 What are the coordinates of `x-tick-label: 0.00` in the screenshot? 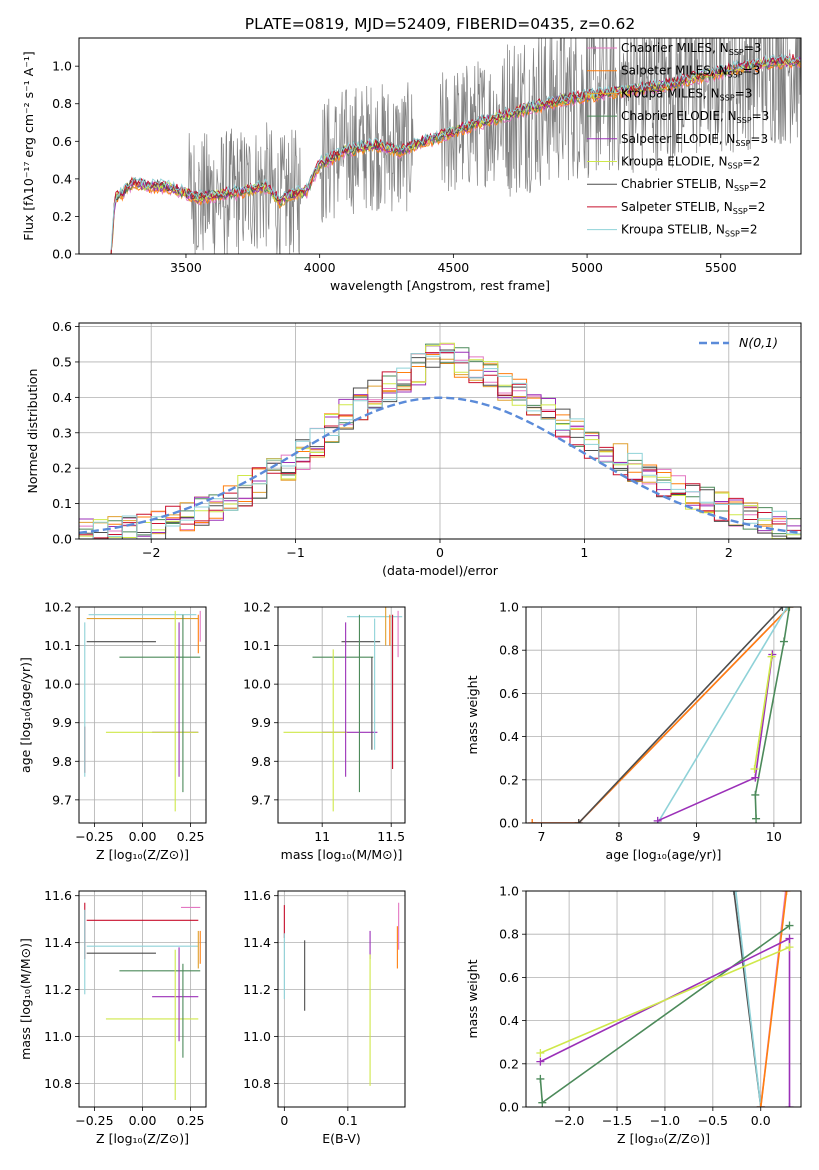 It's located at (143, 1120).